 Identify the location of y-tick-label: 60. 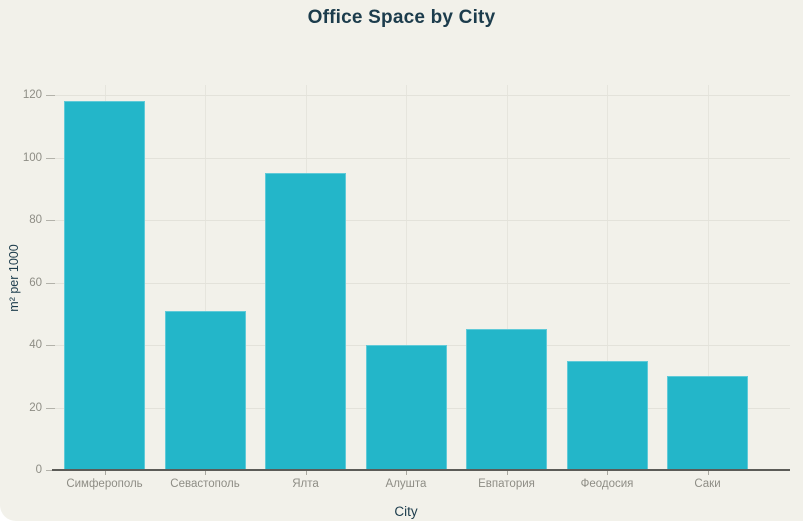
(35, 282).